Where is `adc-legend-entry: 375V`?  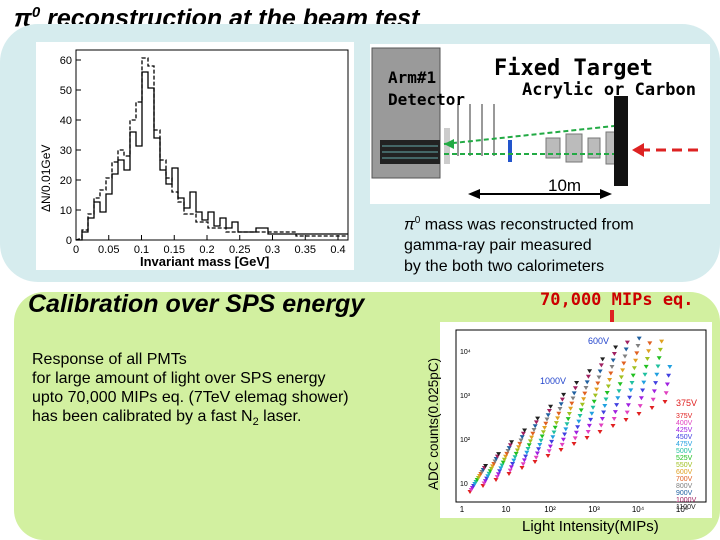
adc-legend-entry: 375V is located at coordinates (684, 416).